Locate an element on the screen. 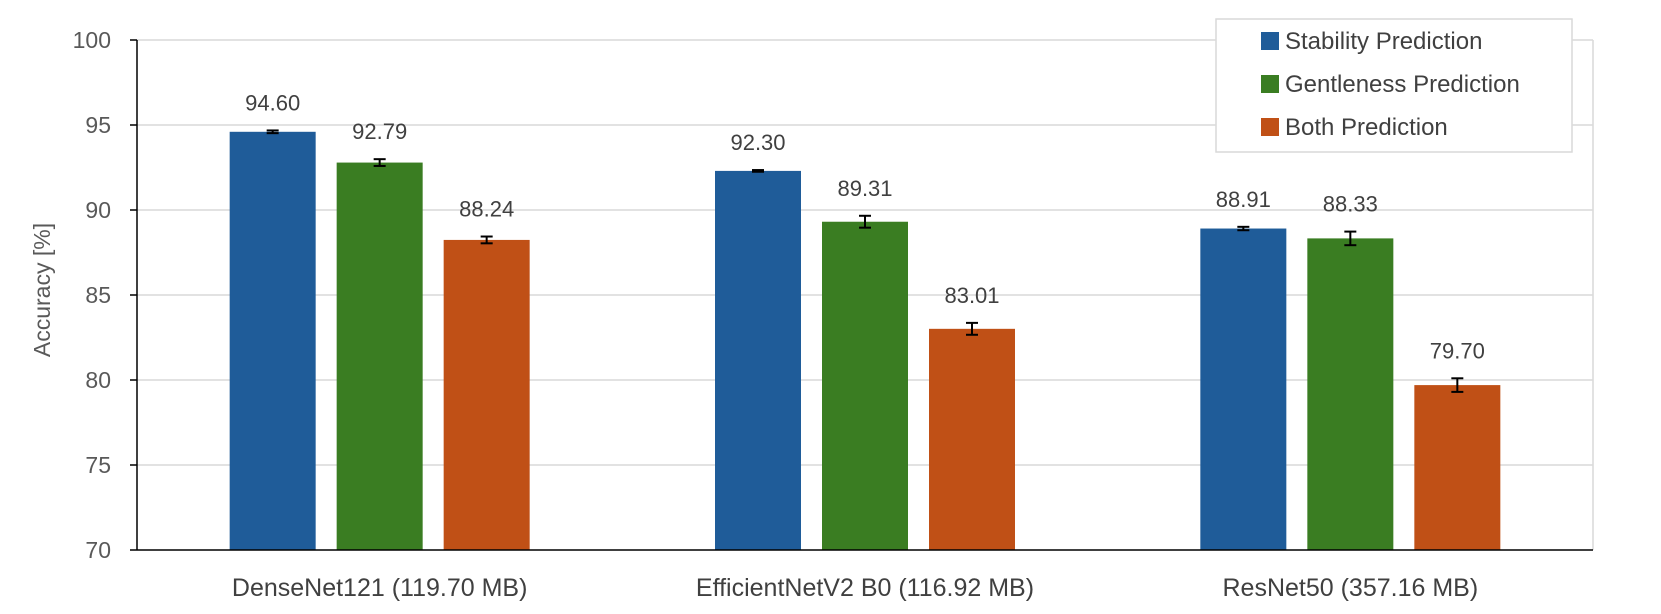 This screenshot has width=1661, height=614. data-label: 83.01 is located at coordinates (971, 295).